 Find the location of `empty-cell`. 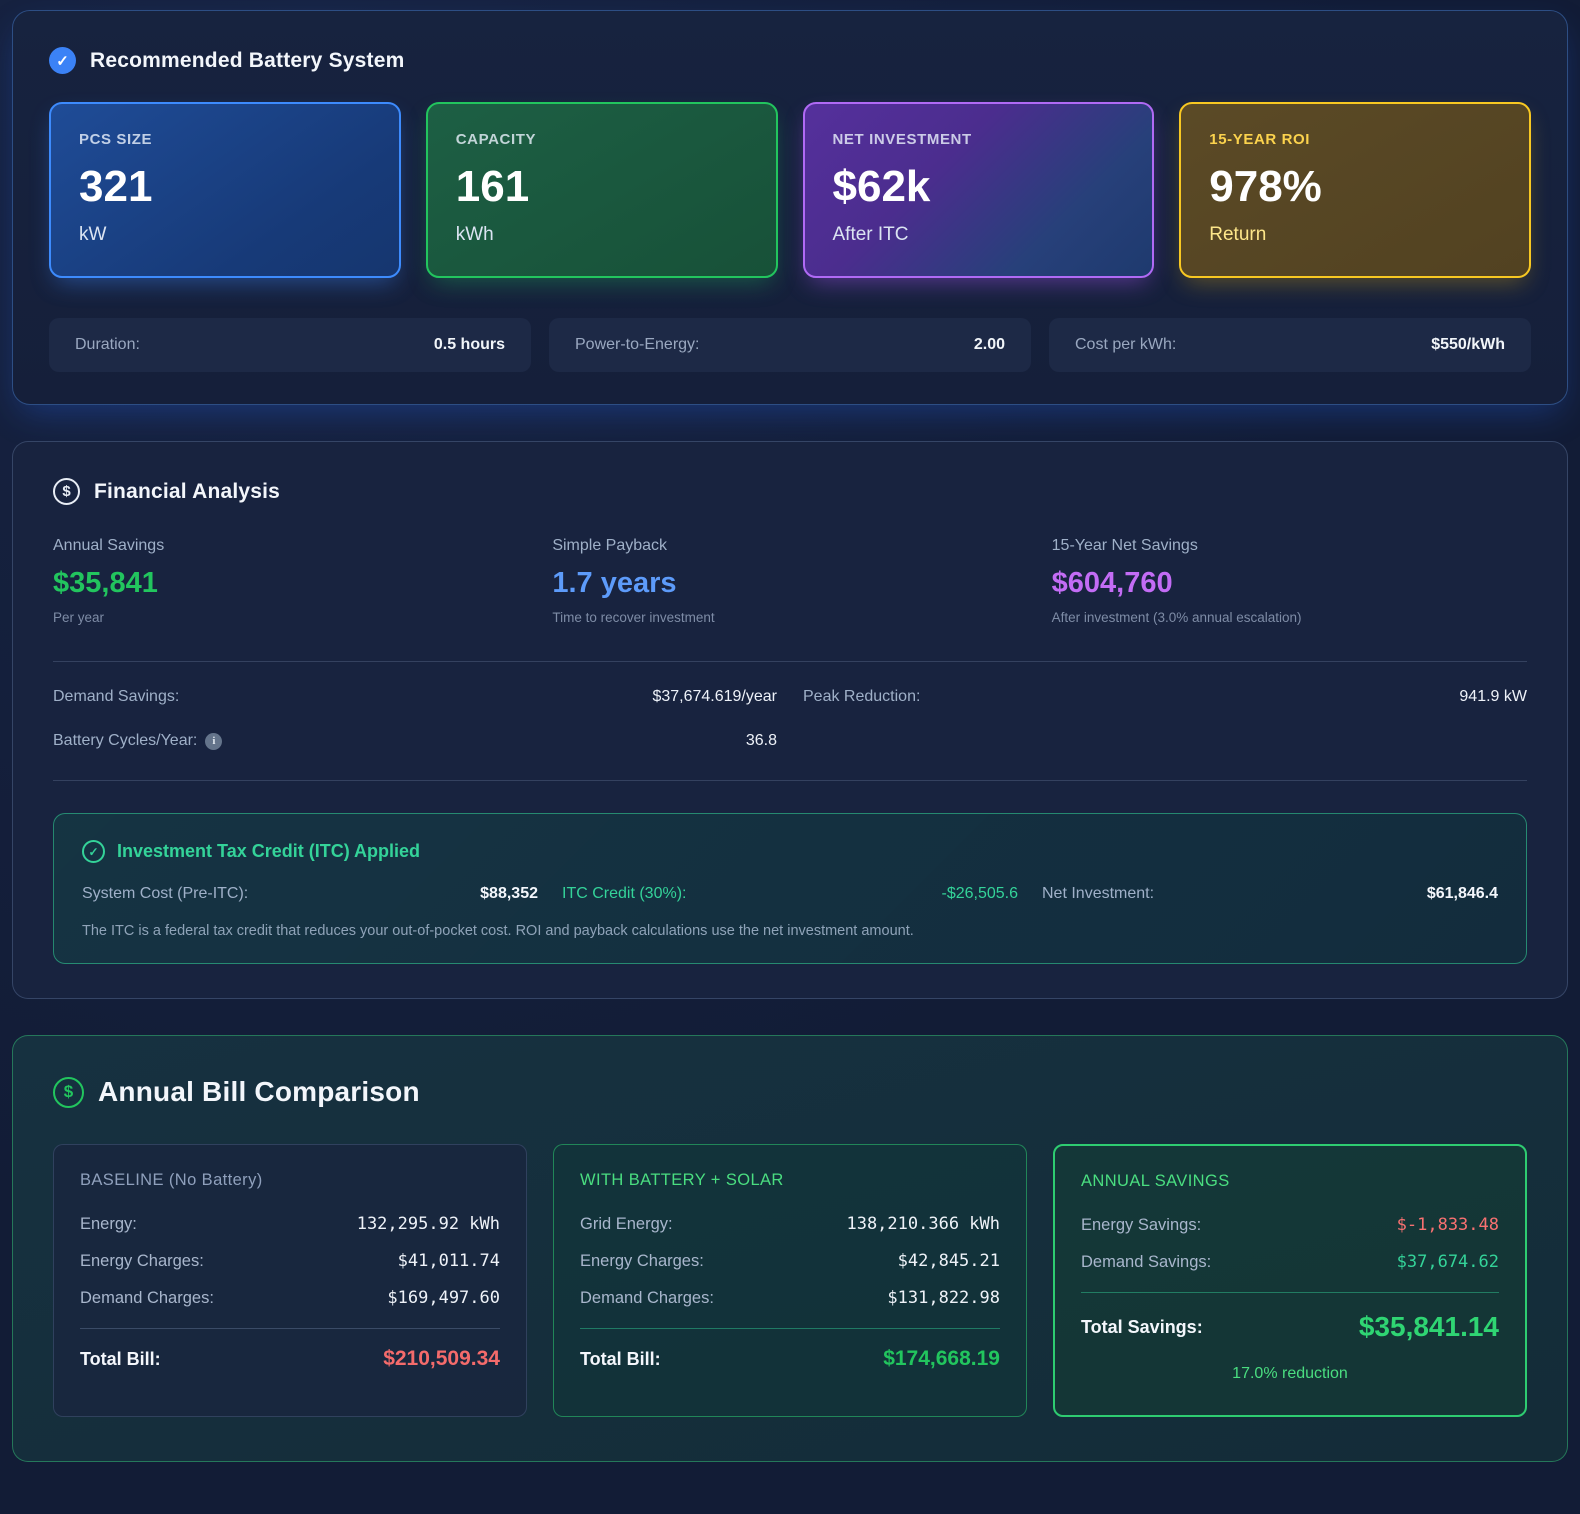

empty-cell is located at coordinates (1165, 741).